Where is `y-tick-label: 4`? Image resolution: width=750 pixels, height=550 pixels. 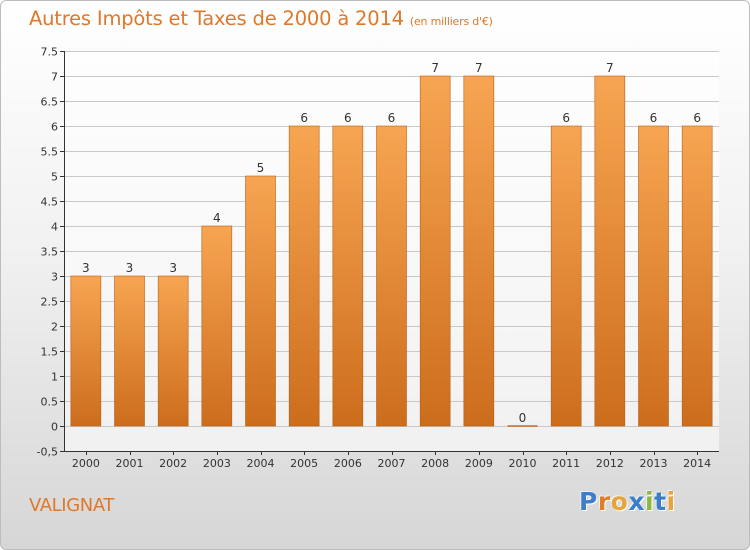
y-tick-label: 4 is located at coordinates (54, 227).